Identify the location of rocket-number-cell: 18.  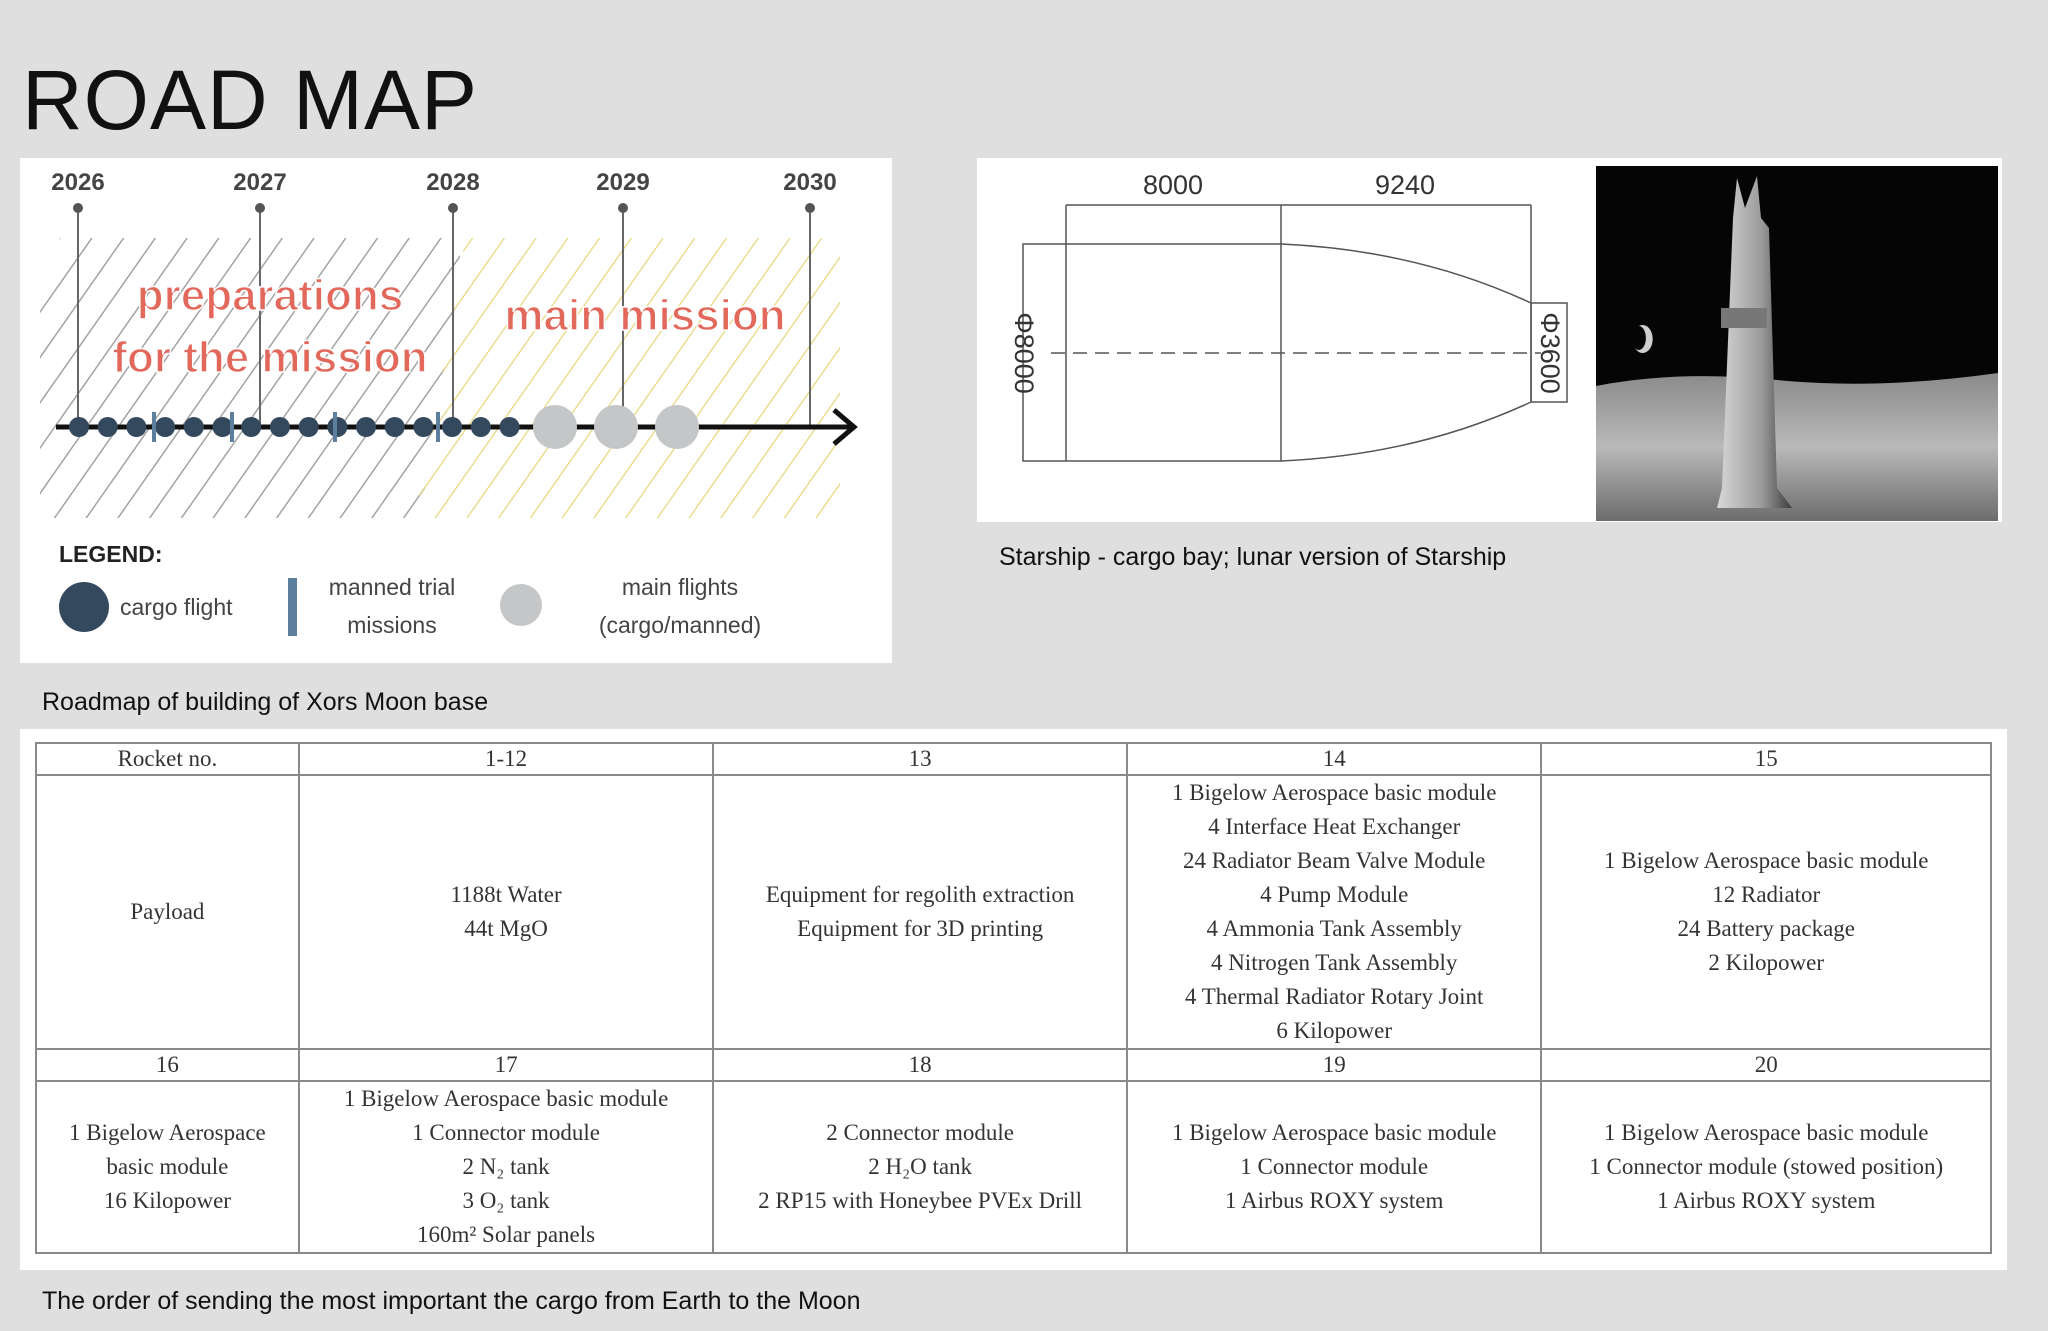
(920, 1065).